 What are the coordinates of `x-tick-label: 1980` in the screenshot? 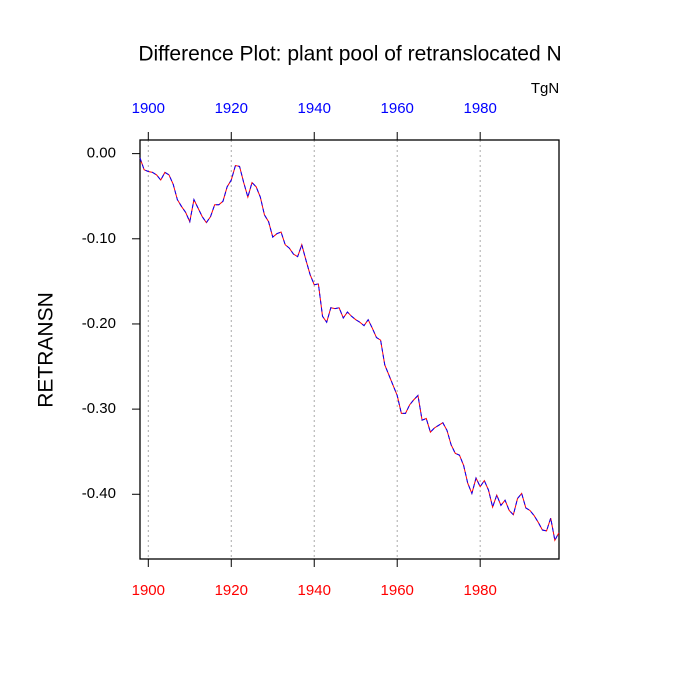 It's located at (479, 590).